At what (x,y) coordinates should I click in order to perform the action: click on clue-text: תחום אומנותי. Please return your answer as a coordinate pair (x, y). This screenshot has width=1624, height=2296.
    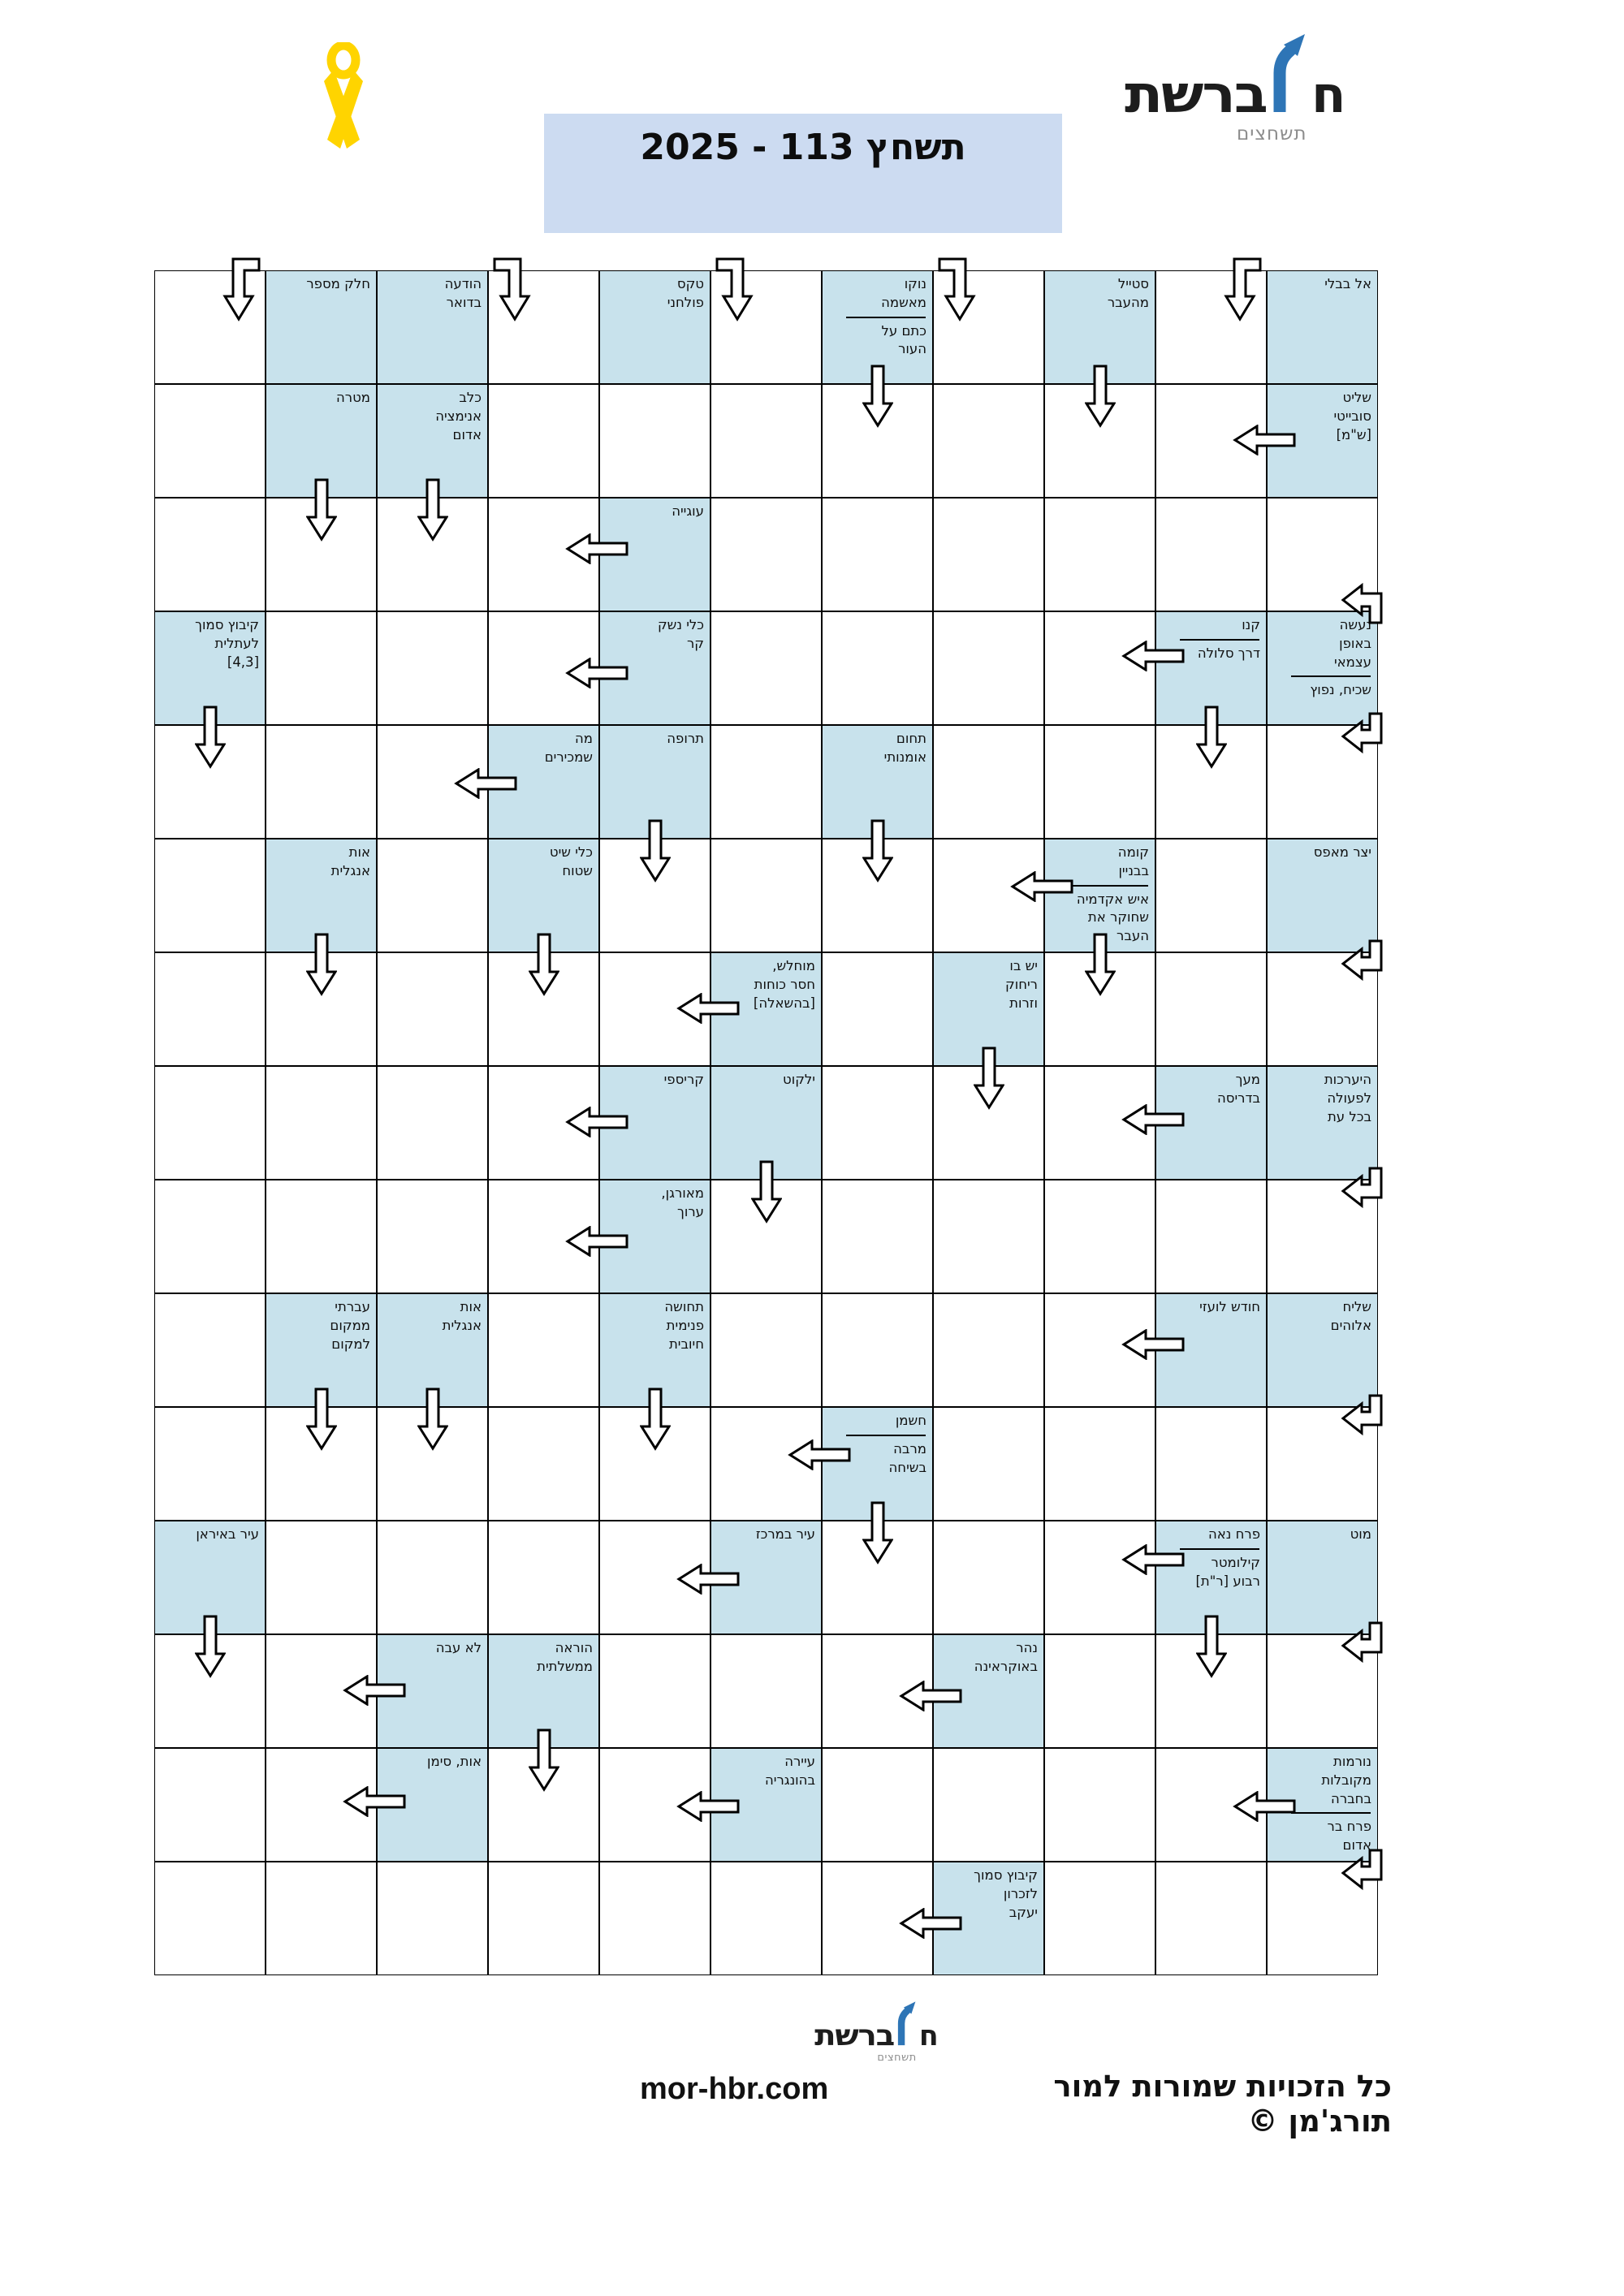
    Looking at the image, I should click on (904, 748).